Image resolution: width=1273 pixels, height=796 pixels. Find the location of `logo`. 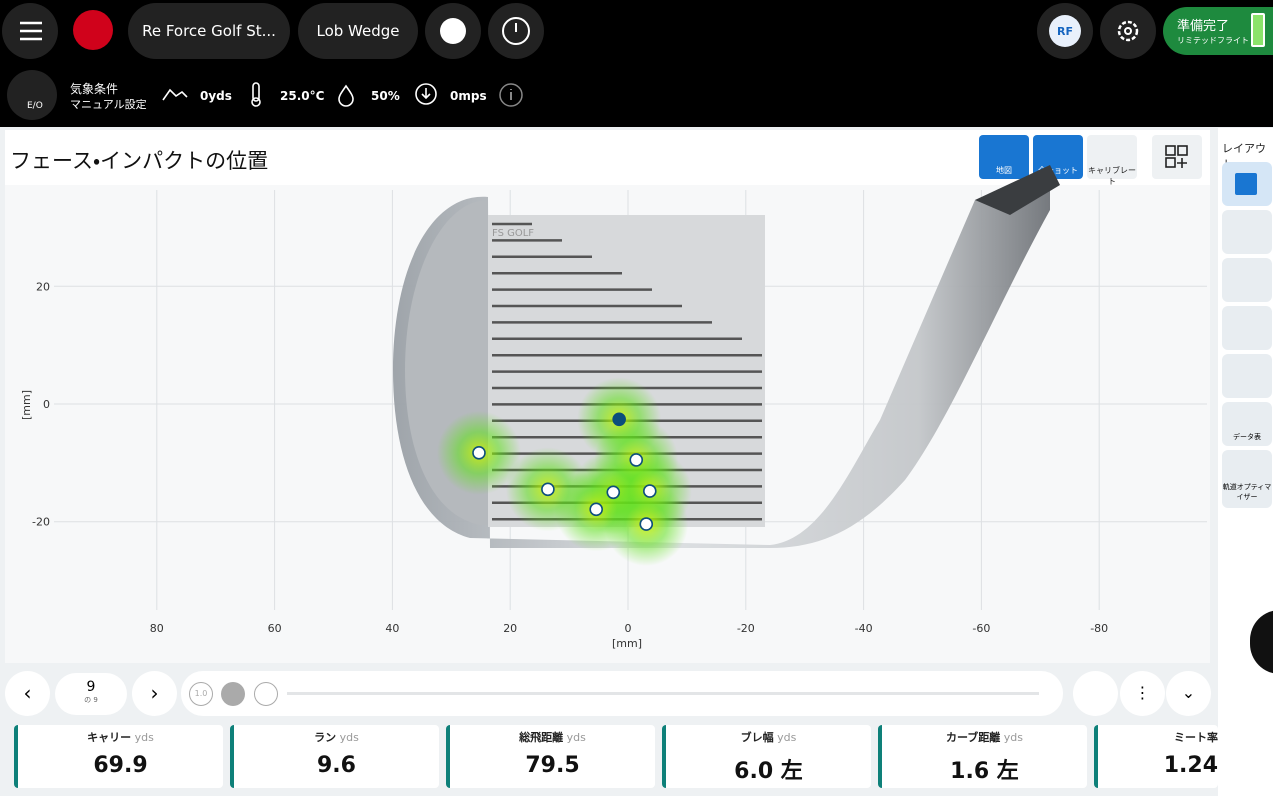

logo is located at coordinates (93, 30).